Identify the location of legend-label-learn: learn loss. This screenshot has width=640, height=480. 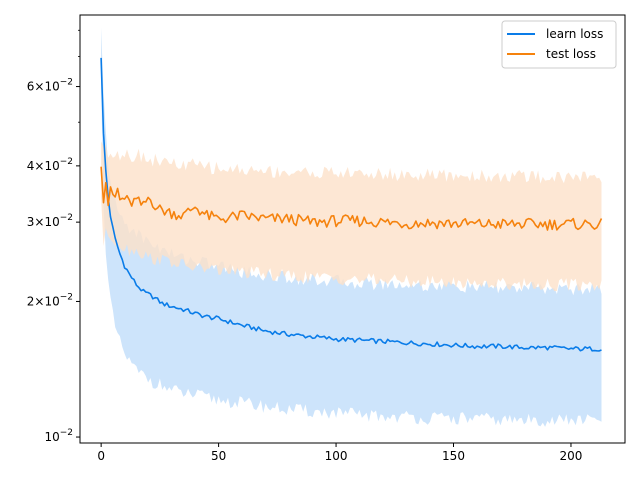
(574, 34).